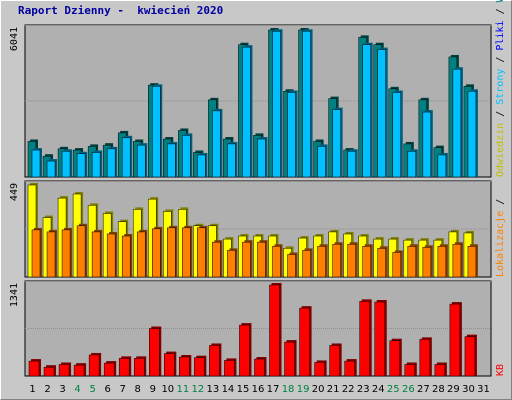 The height and width of the screenshot is (400, 512). Describe the element at coordinates (77, 389) in the screenshot. I see `x-tick-label-day-4: 4` at that location.